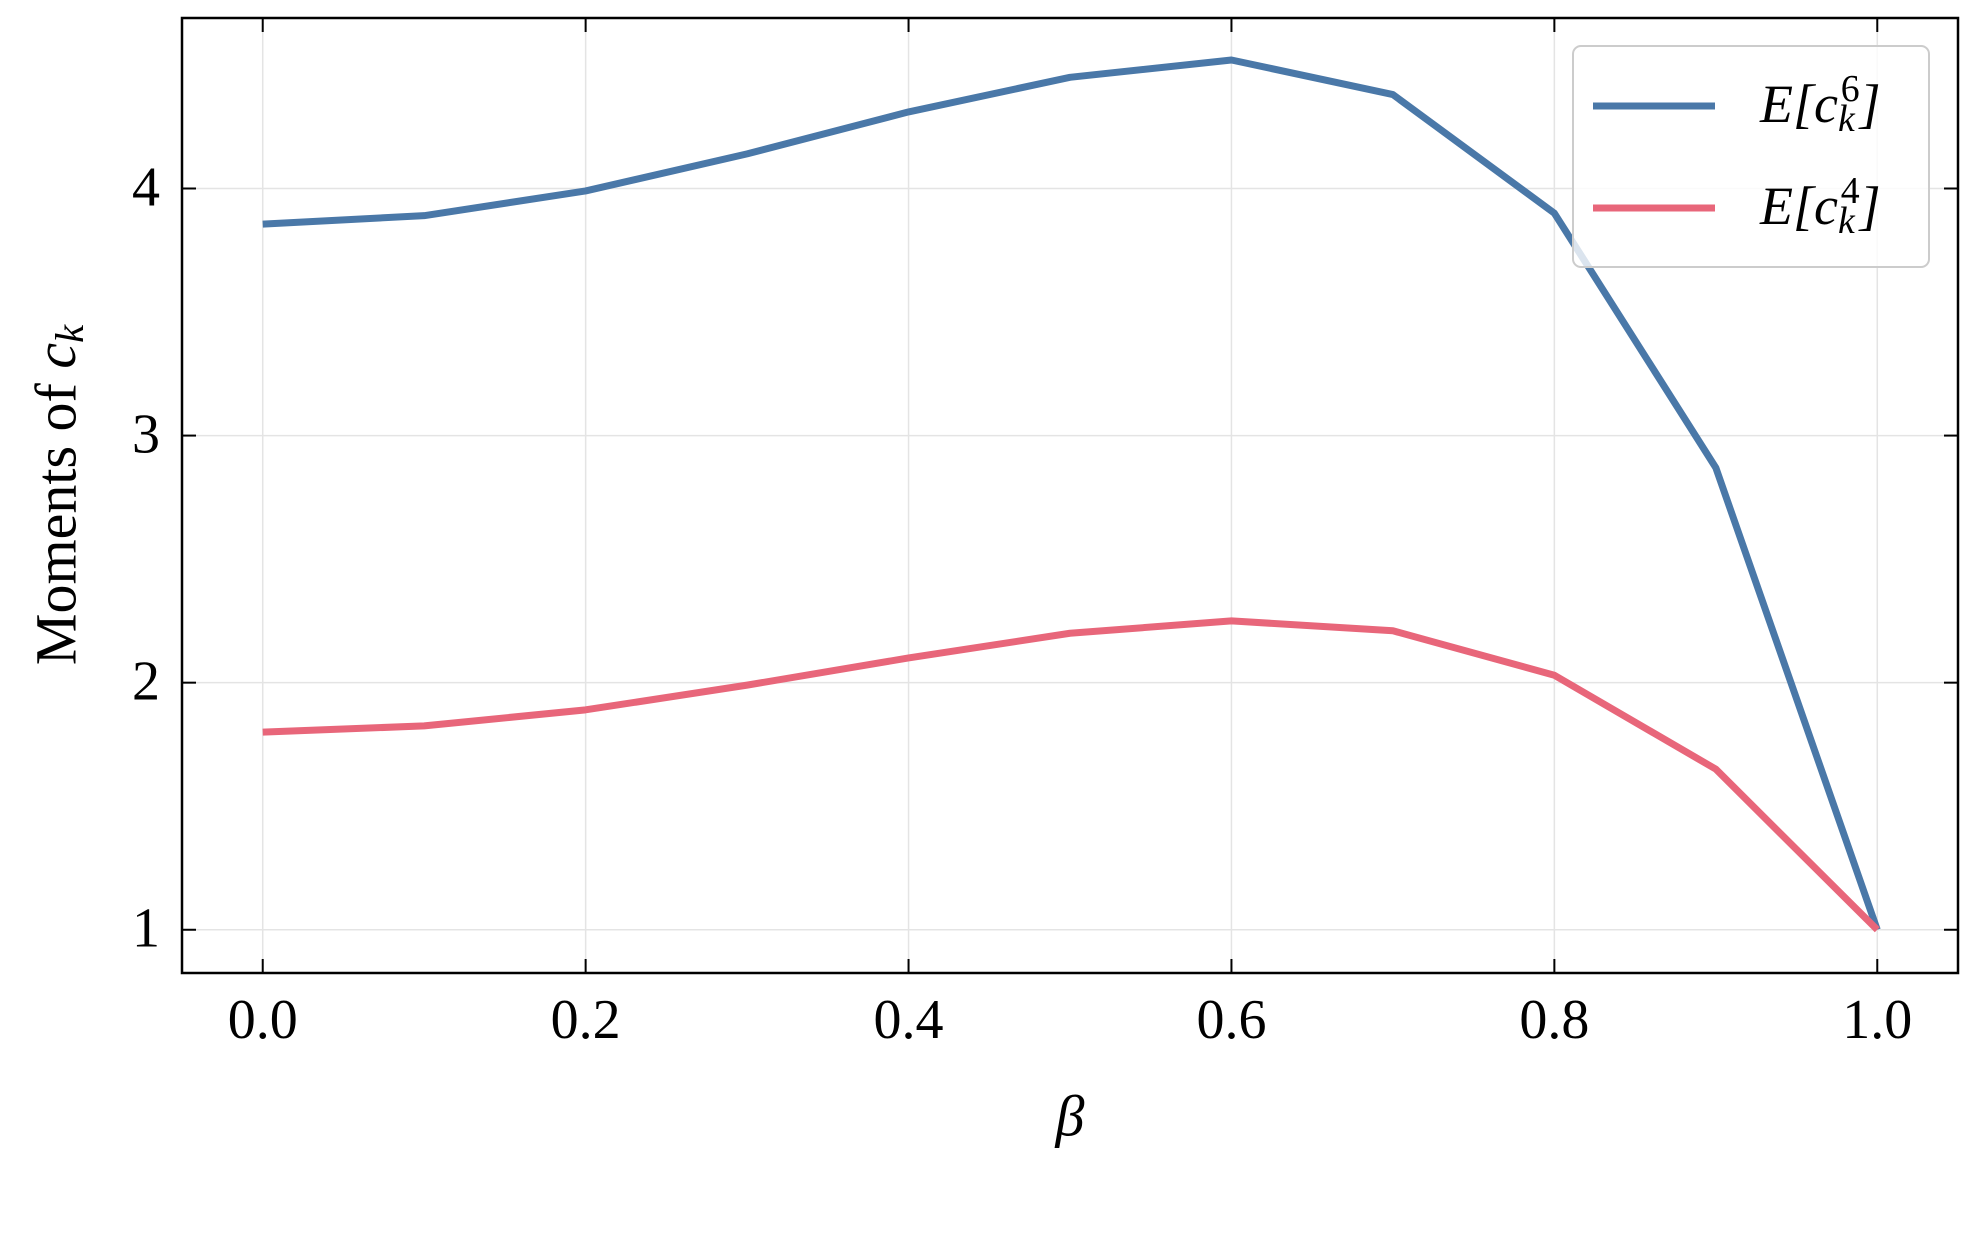  What do you see at coordinates (146, 929) in the screenshot?
I see `y-tick-label: 1` at bounding box center [146, 929].